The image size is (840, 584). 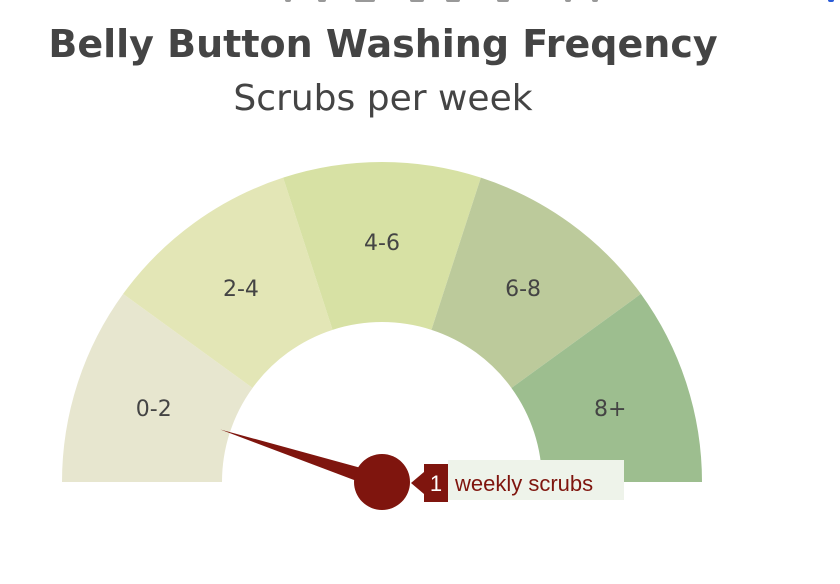 I want to click on value-badge-text: 1, so click(x=436, y=483).